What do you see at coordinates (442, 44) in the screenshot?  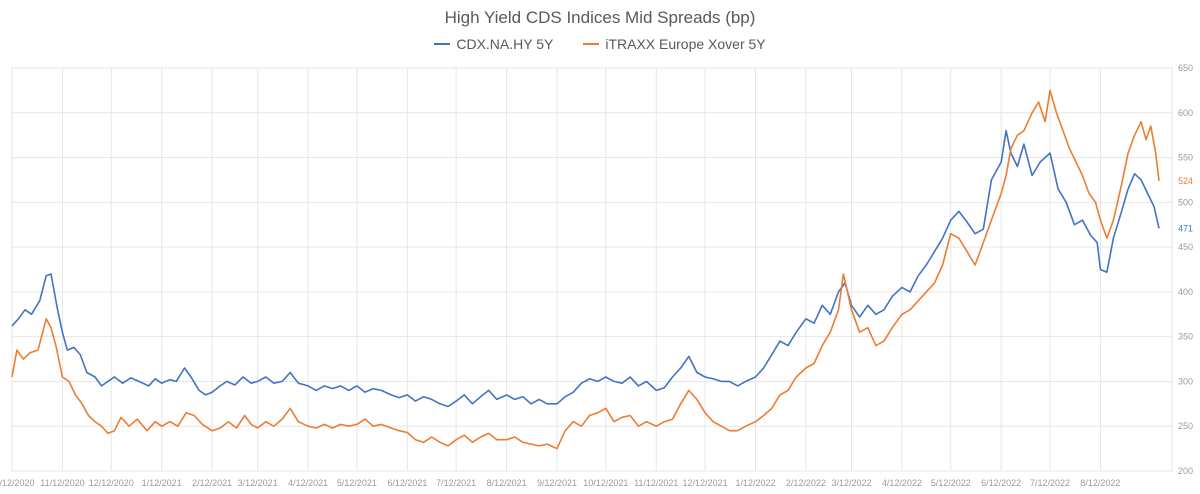 I see `legend-swatch-cdx` at bounding box center [442, 44].